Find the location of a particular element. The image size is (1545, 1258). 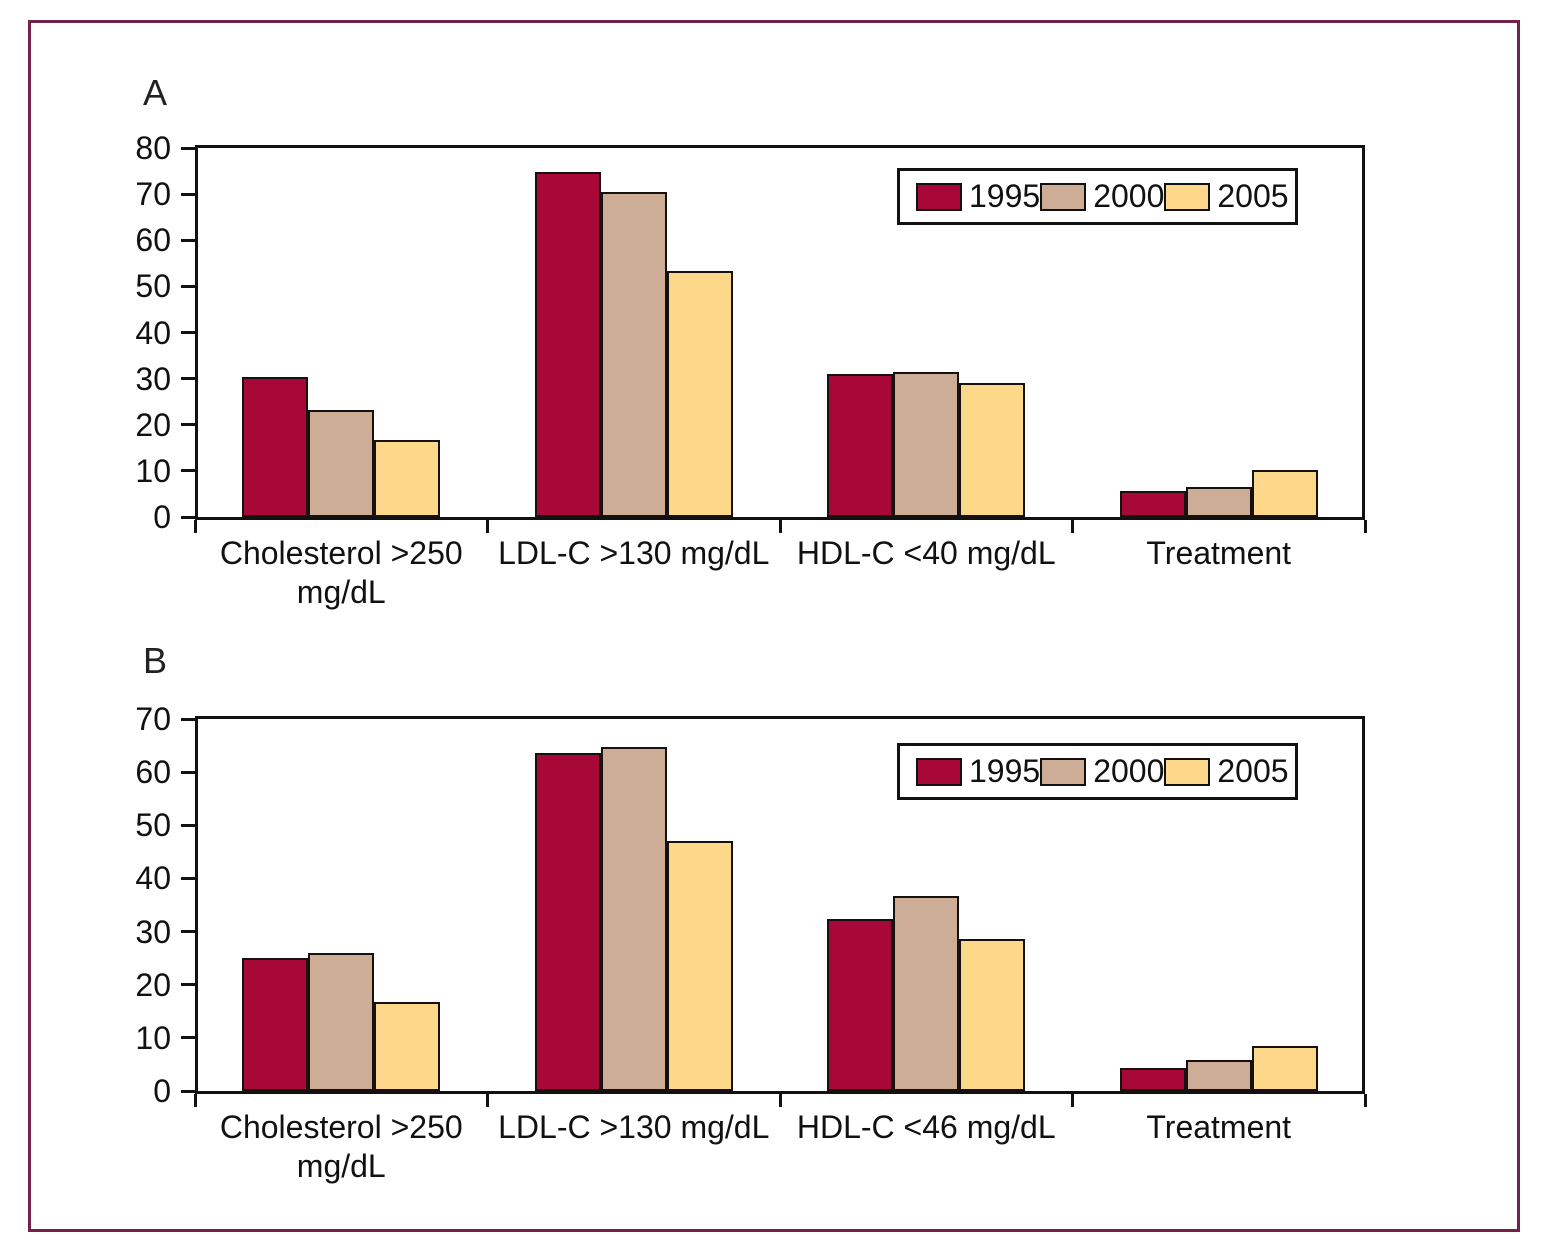

panel-b-category-label-line: mg/dL is located at coordinates (341, 1166).